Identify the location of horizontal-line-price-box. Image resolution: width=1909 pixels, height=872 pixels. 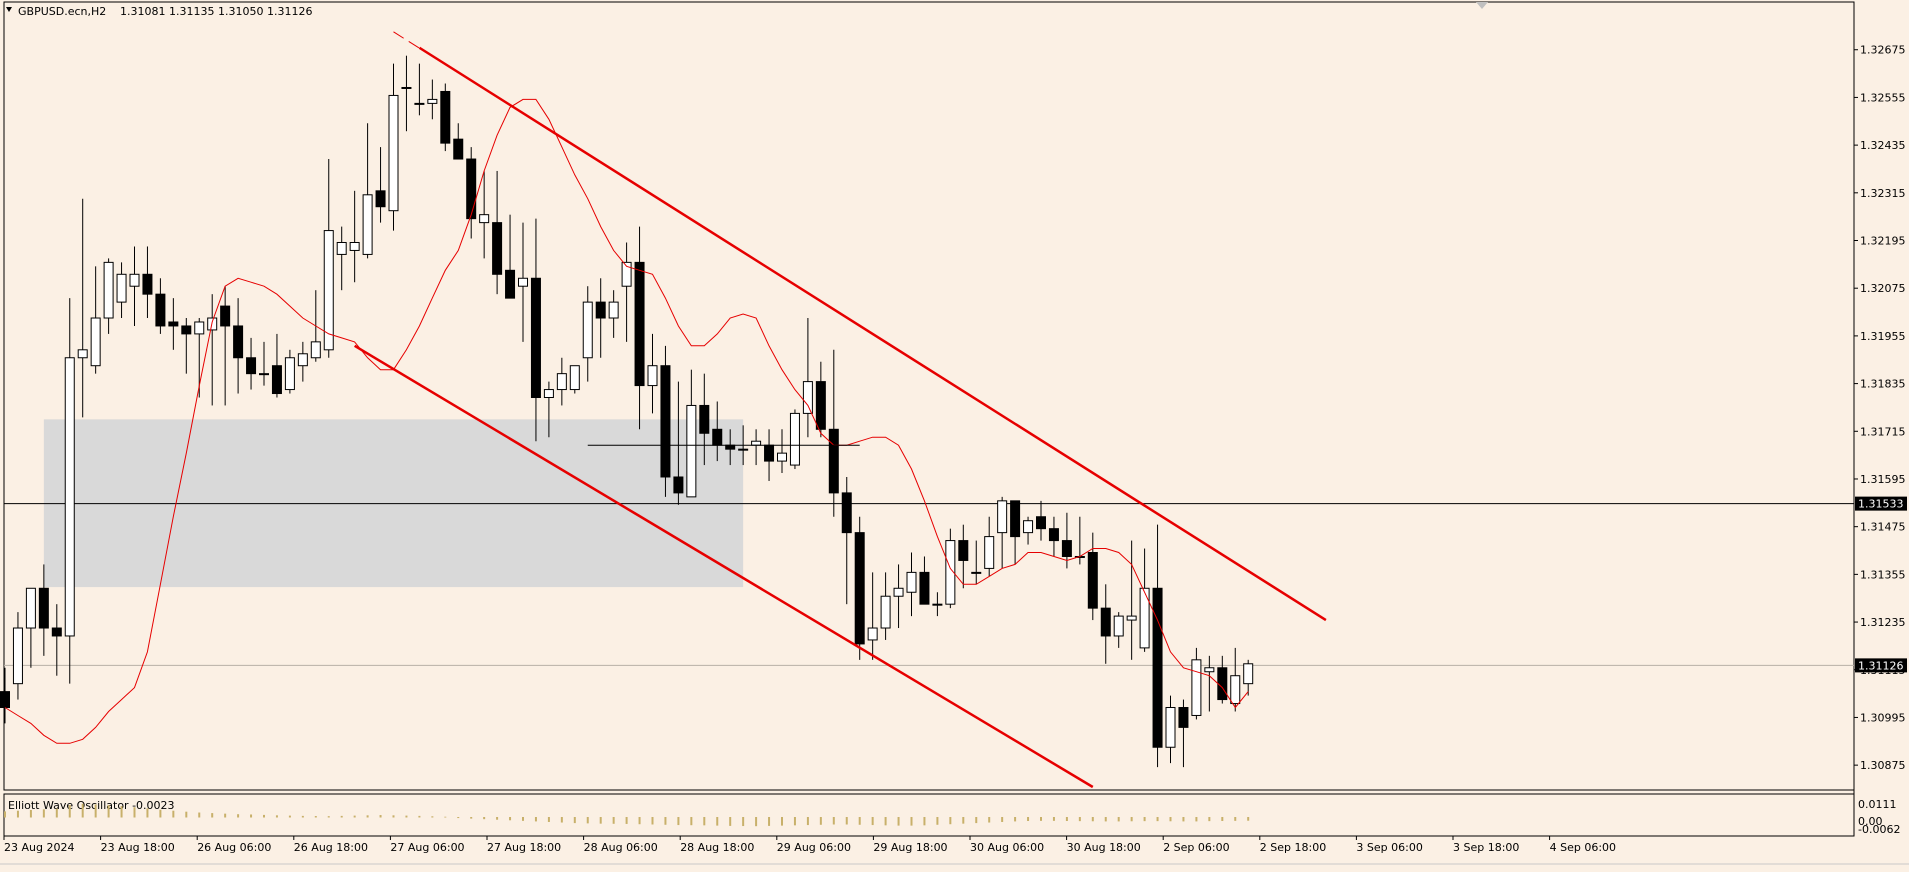
(1881, 503).